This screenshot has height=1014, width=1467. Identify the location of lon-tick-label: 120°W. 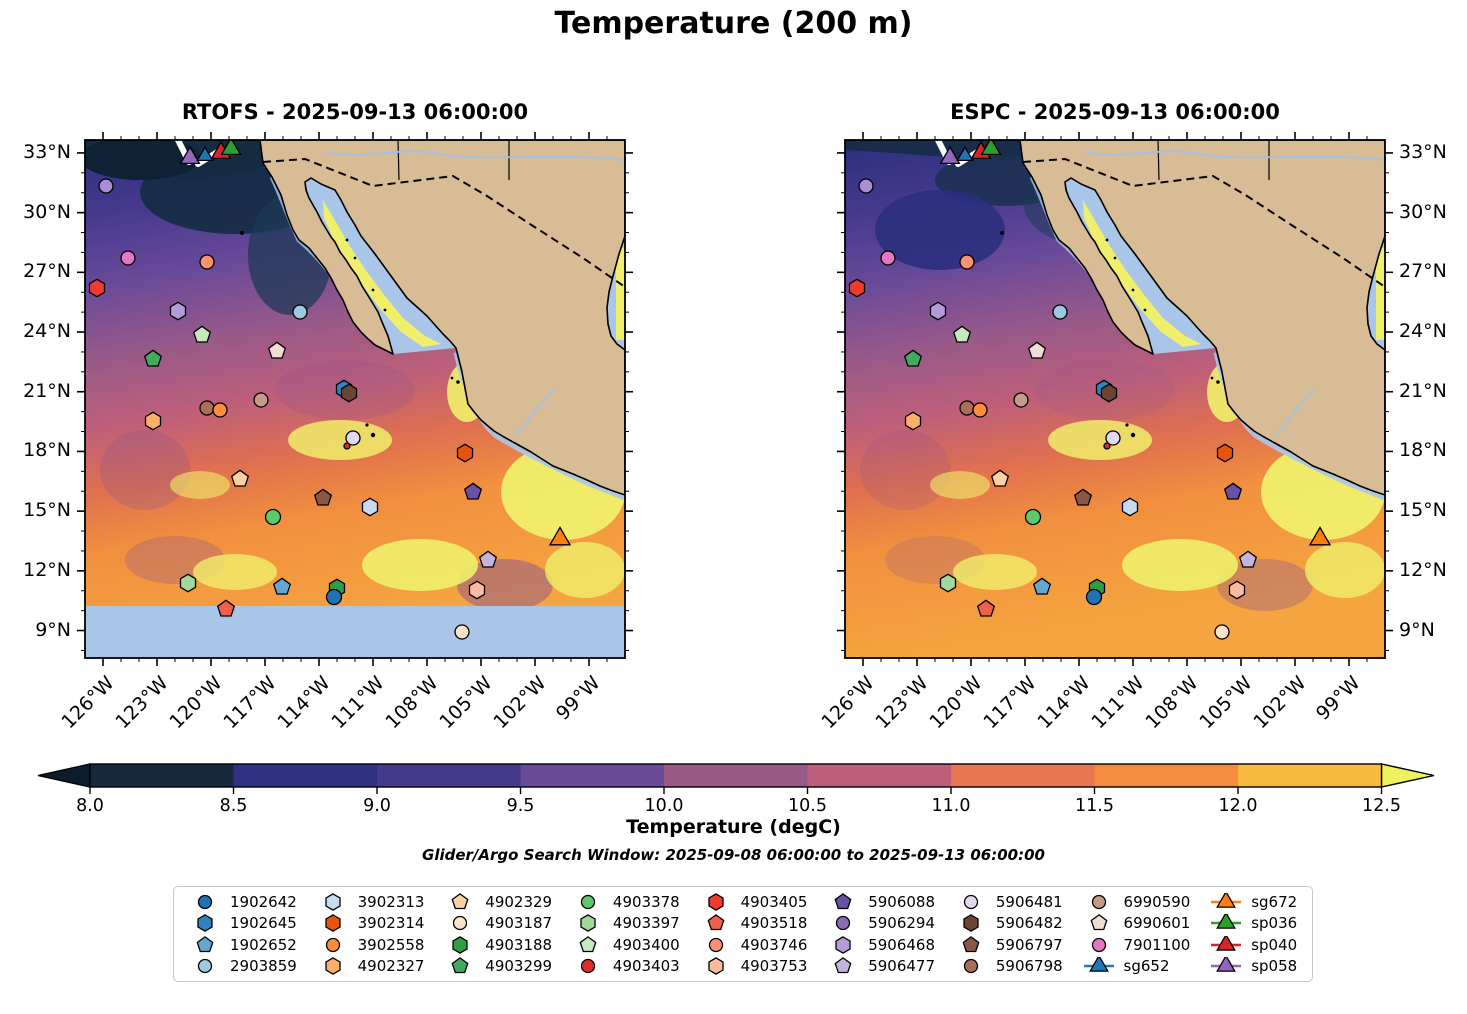
(196, 703).